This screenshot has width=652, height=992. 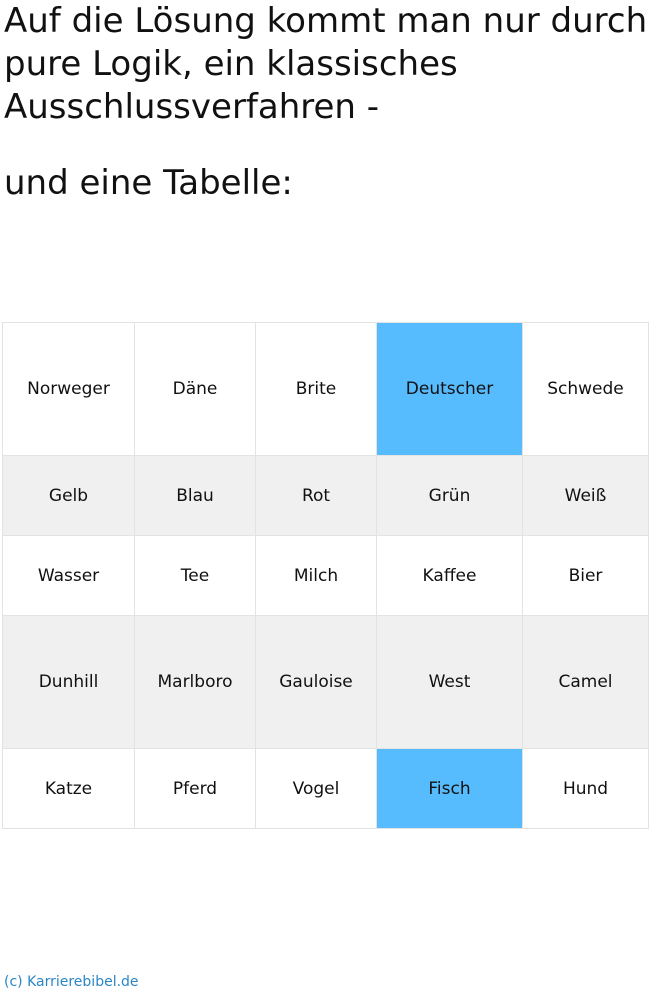 I want to click on cell-brite: Brite, so click(x=316, y=389).